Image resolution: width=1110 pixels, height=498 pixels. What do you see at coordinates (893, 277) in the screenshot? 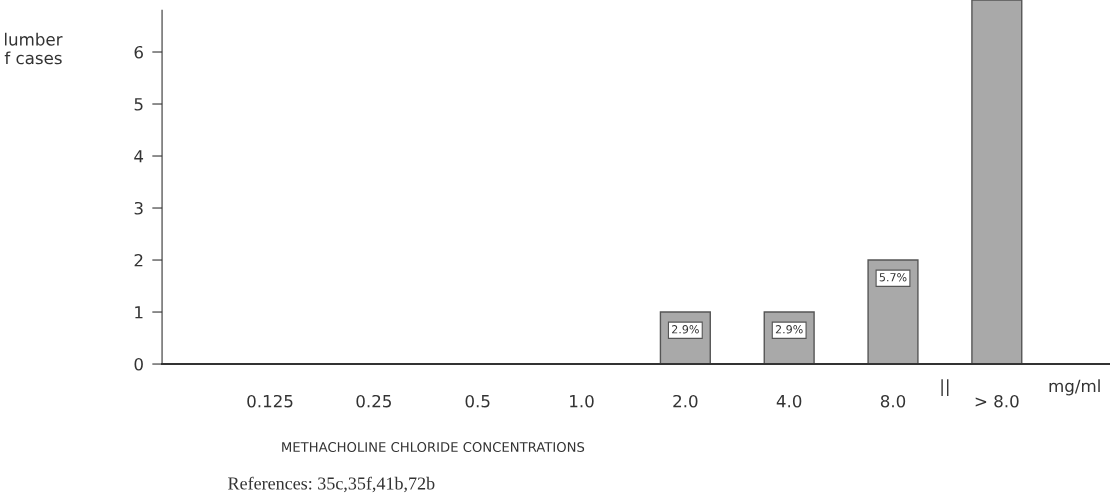
I see `annotation: 5.7%` at bounding box center [893, 277].